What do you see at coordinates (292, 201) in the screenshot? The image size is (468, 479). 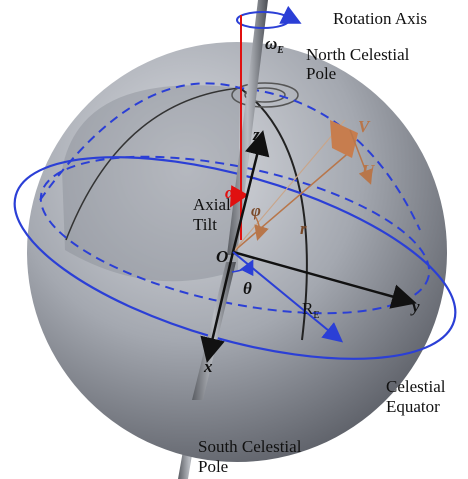 I see `r-vector` at bounding box center [292, 201].